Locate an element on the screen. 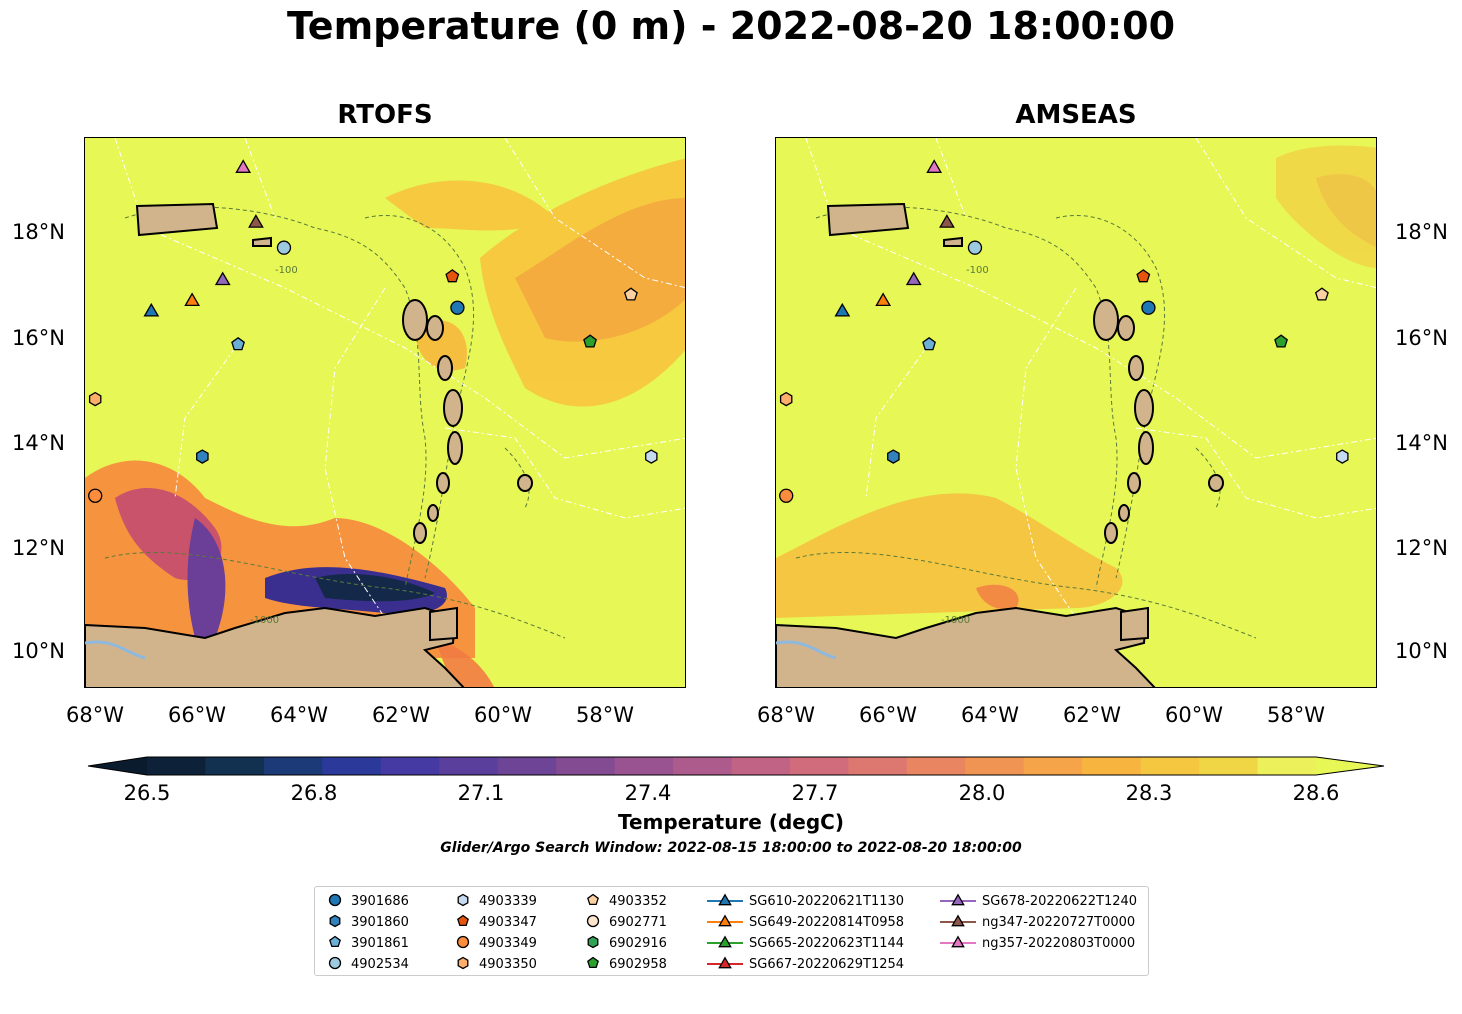 The image size is (1462, 1014). float-markers is located at coordinates (1064, 331).